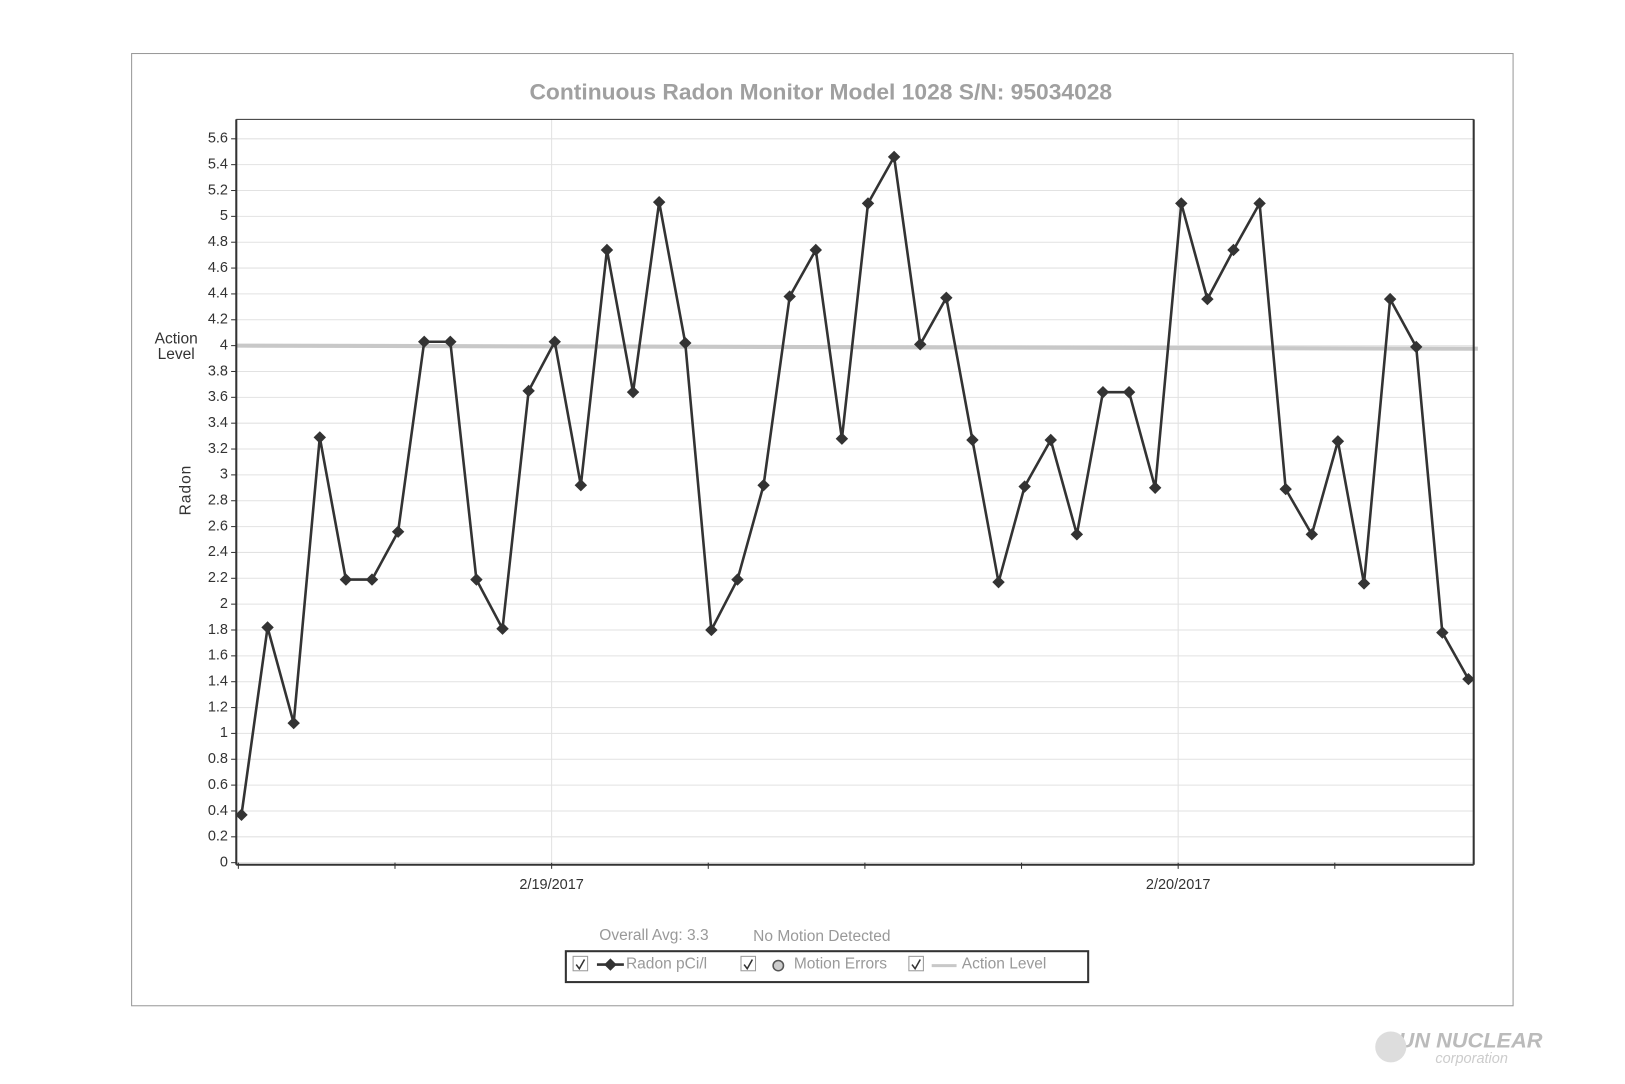 The image size is (1625, 1084). What do you see at coordinates (218, 371) in the screenshot?
I see `y-tick-label: 3.8` at bounding box center [218, 371].